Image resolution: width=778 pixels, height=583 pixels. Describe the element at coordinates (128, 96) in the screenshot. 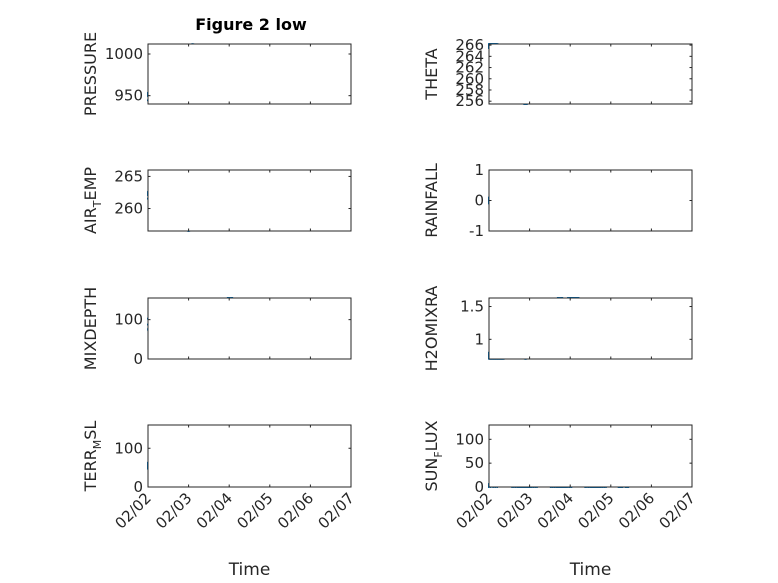

I see `y-tick-label: 950` at that location.